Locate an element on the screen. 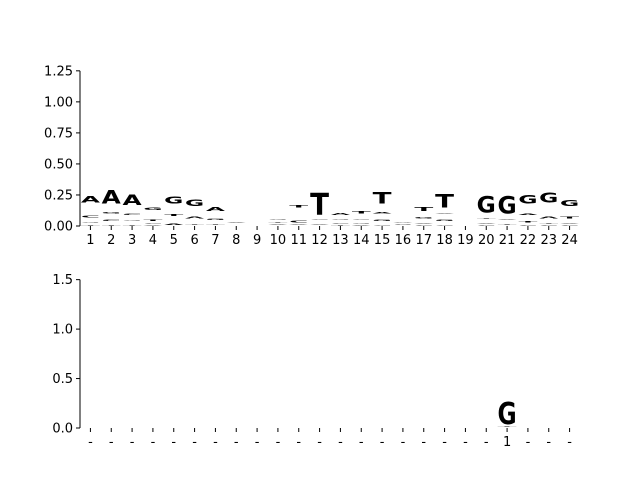 This screenshot has width=640, height=480. x-tick-label: 22 is located at coordinates (528, 240).